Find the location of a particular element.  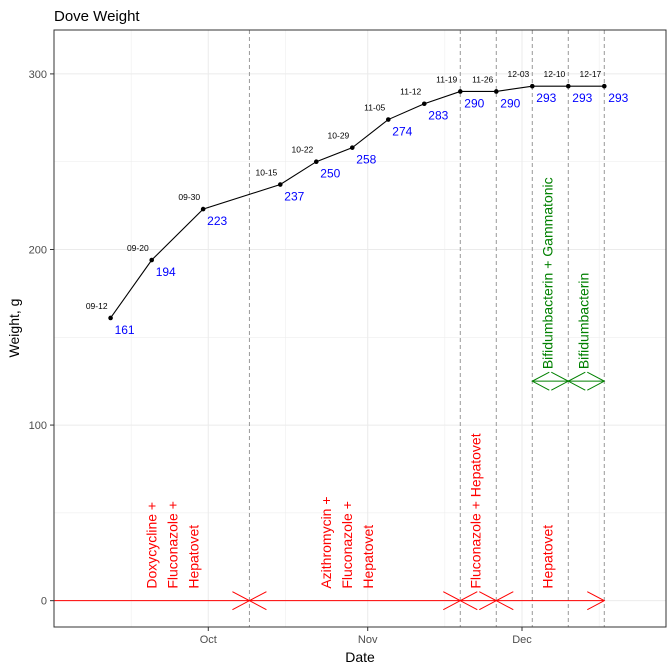

treatment-label: Azithromycin + is located at coordinates (326, 542).